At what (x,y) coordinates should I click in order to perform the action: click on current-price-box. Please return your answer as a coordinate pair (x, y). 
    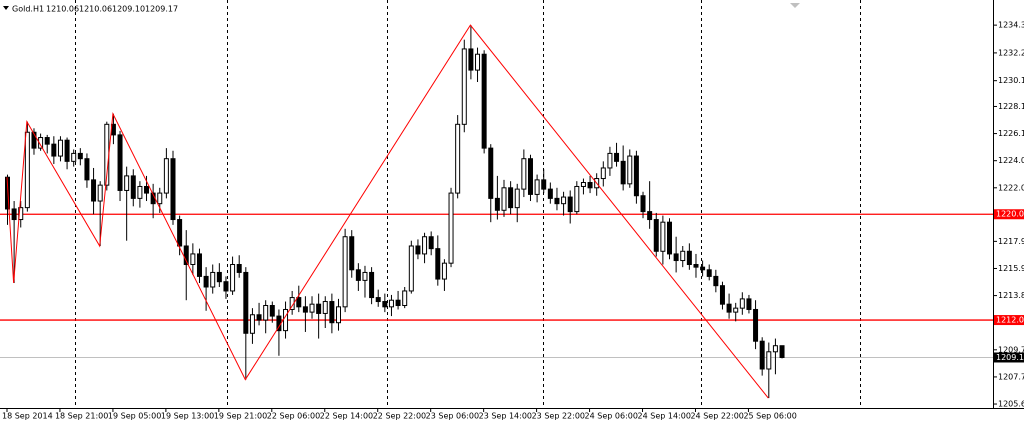
    Looking at the image, I should click on (1009, 357).